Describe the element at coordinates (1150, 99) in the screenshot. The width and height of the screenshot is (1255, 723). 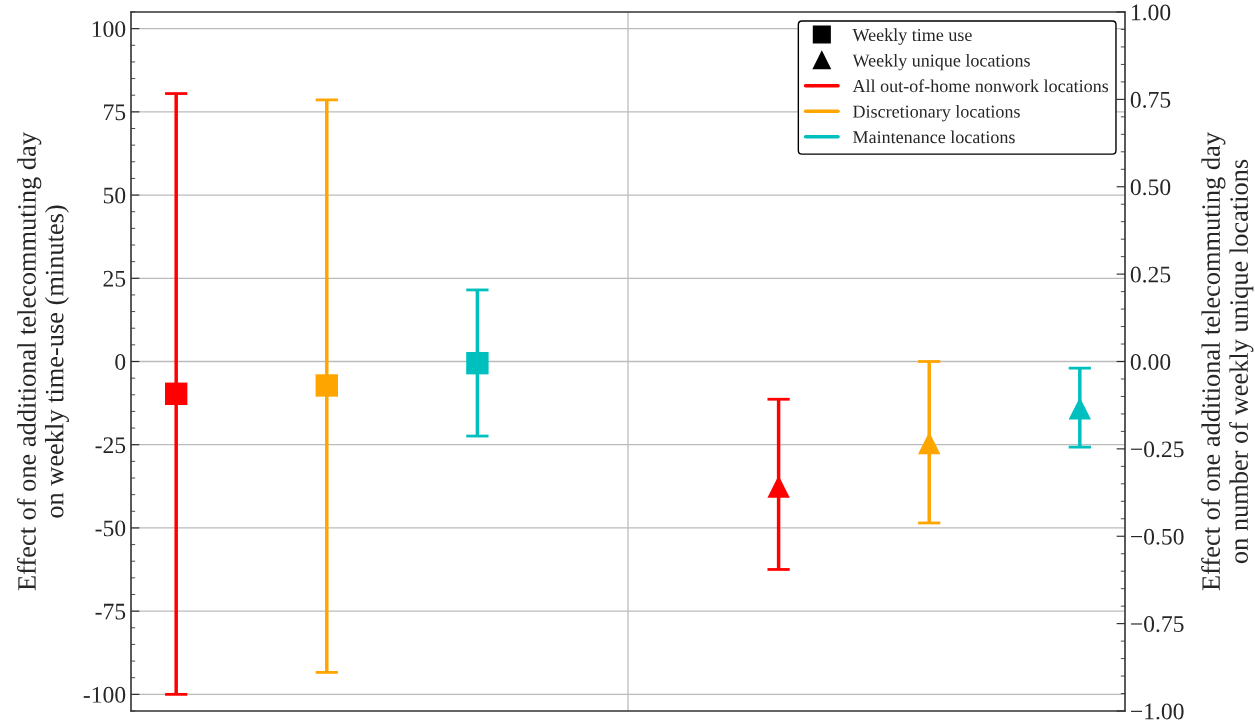
I see `y2-tick-label: 0.75` at that location.